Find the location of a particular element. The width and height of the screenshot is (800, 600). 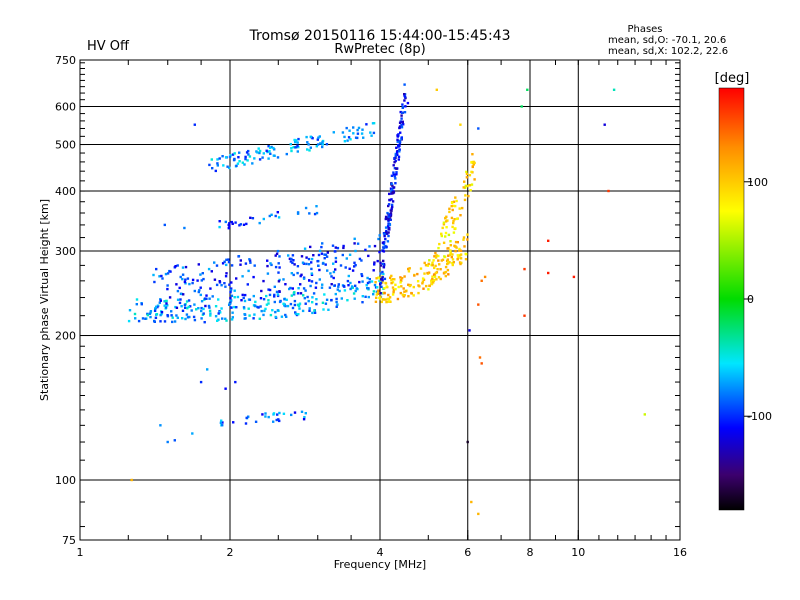

y-tick-label: 400 is located at coordinates (65, 191).